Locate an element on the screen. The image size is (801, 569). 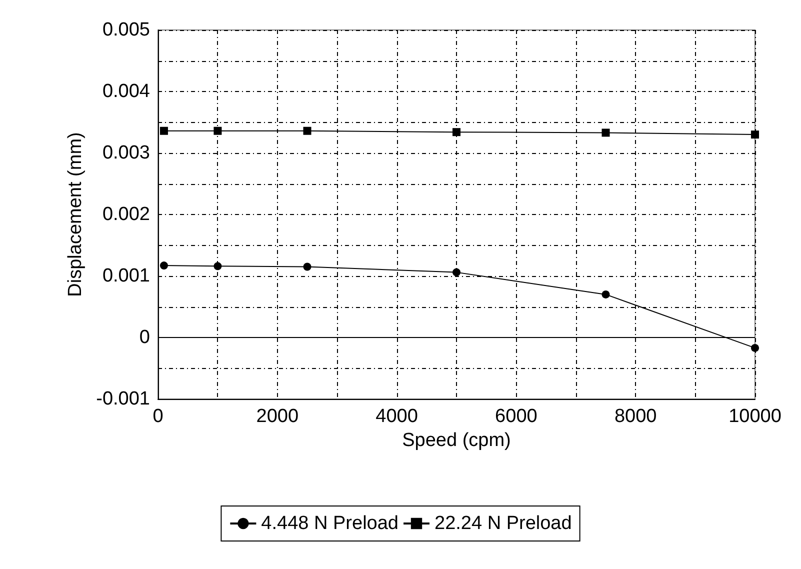
legend-label: 4.448 N Preload is located at coordinates (330, 523).